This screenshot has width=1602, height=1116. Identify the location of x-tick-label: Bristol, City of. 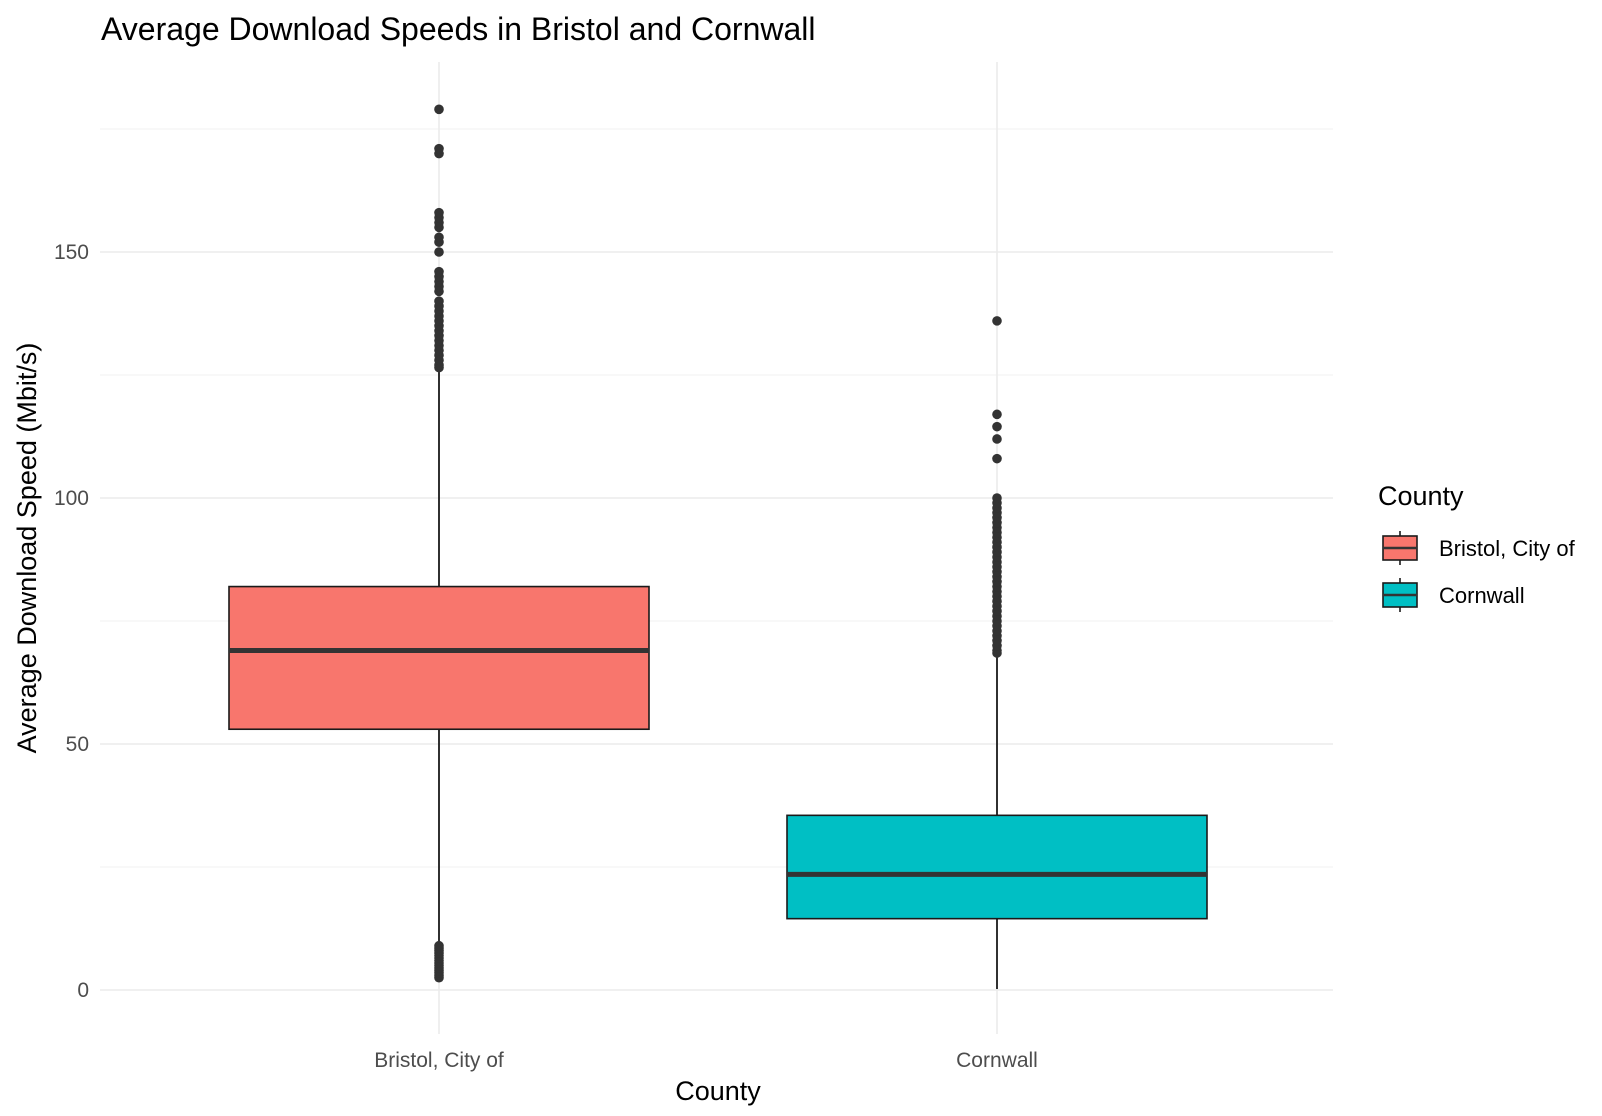
(439, 1060).